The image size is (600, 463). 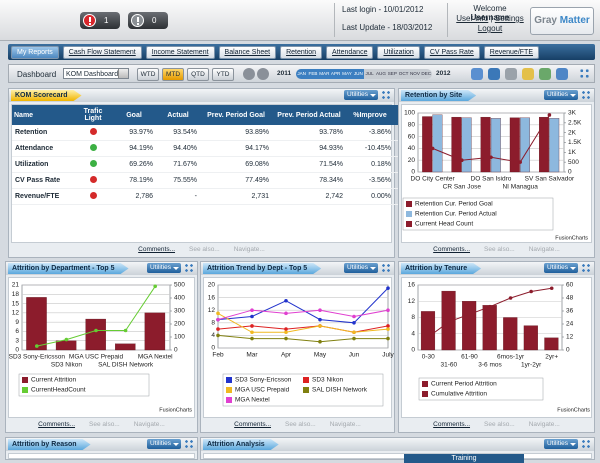 I want to click on cell-value: -10.45%, so click(x=370, y=148).